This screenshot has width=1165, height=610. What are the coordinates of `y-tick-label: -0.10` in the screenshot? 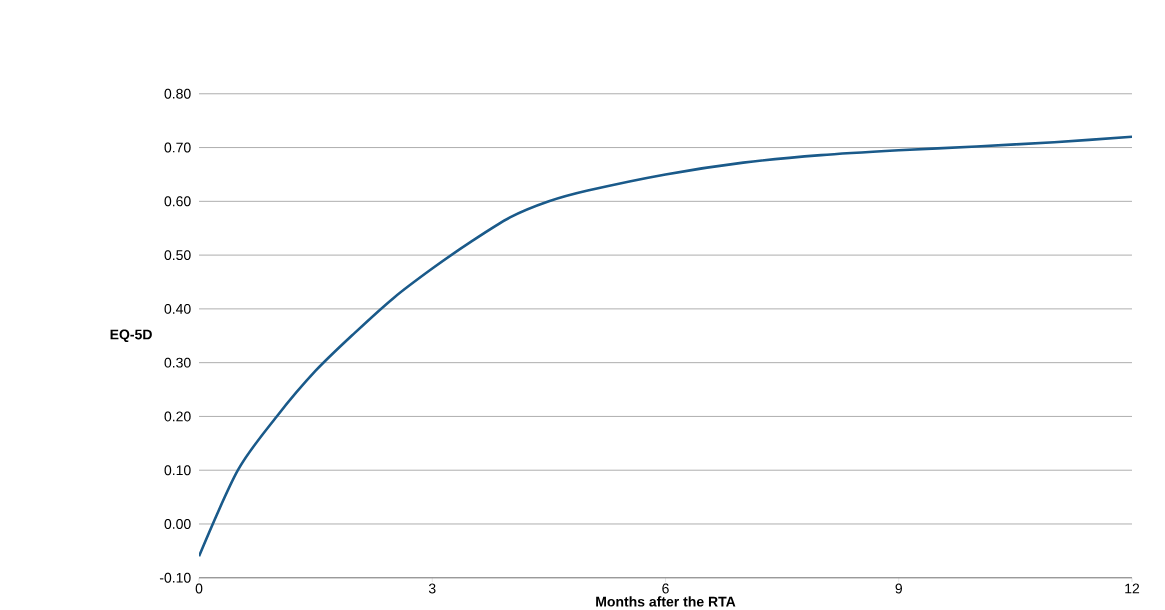 It's located at (175, 577).